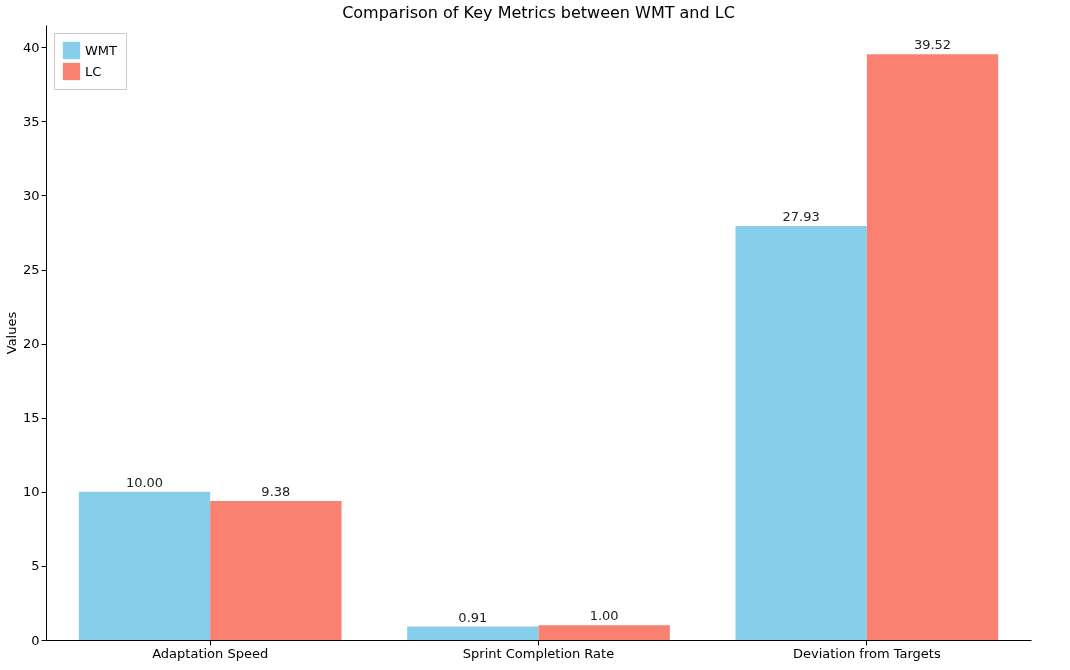 The width and height of the screenshot is (1070, 670). What do you see at coordinates (35, 640) in the screenshot?
I see `y-tick-label: 0` at bounding box center [35, 640].